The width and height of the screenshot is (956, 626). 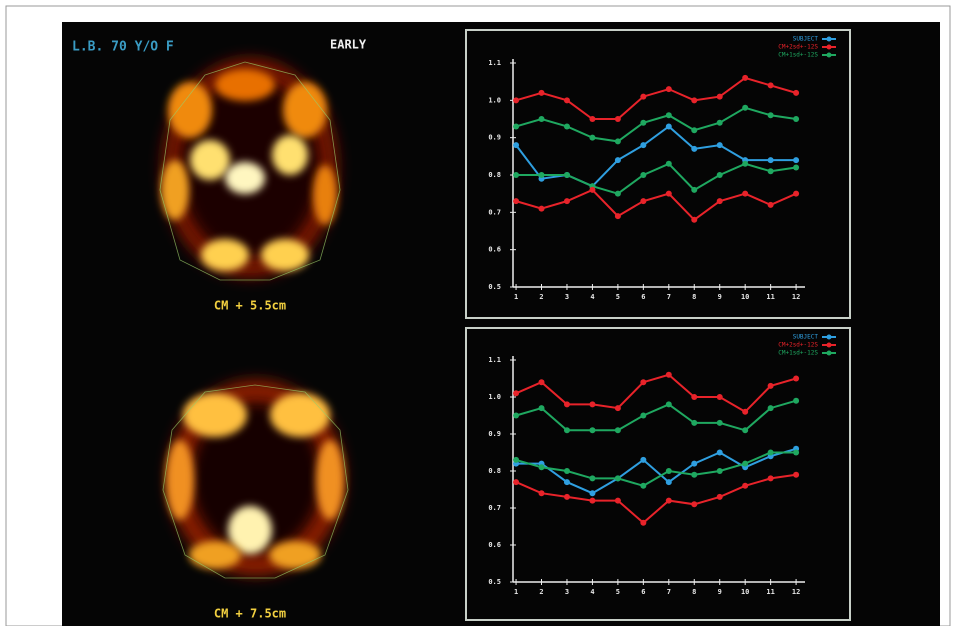 I want to click on x-tick-label: 7, so click(x=669, y=297).